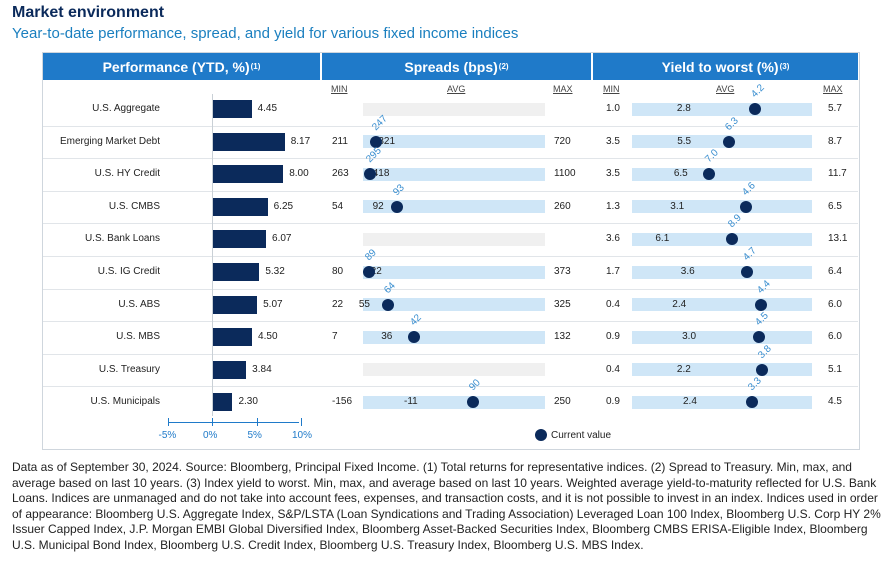 The width and height of the screenshot is (895, 577). What do you see at coordinates (282, 239) in the screenshot?
I see `perf-value: 6.07` at bounding box center [282, 239].